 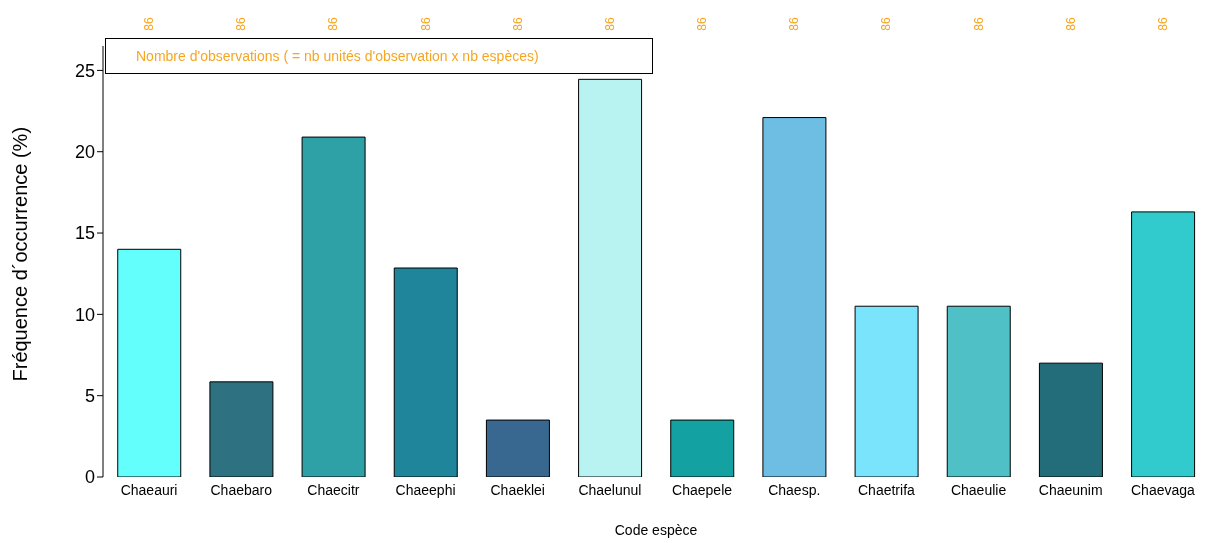 What do you see at coordinates (978, 489) in the screenshot?
I see `x-tick-label: Chaeulie` at bounding box center [978, 489].